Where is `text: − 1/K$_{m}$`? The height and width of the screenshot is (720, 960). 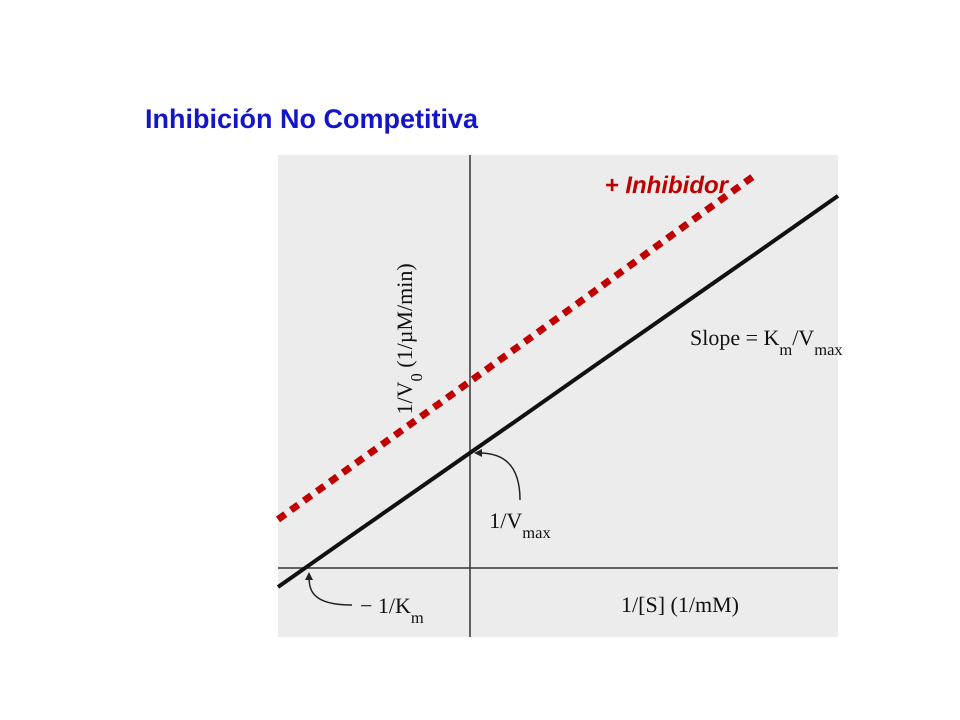 text: − 1/K$_{m}$ is located at coordinates (392, 609).